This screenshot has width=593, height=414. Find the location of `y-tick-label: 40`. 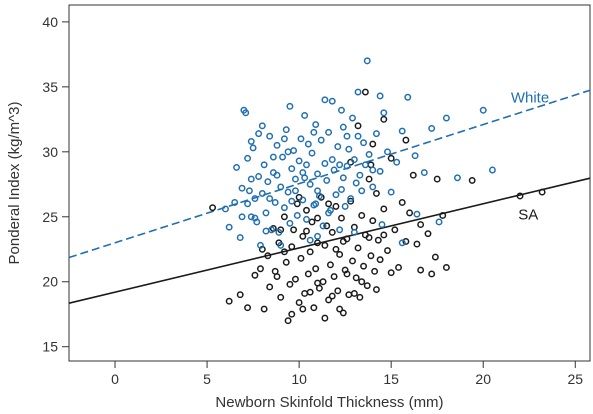

y-tick-label: 40 is located at coordinates (50, 22).